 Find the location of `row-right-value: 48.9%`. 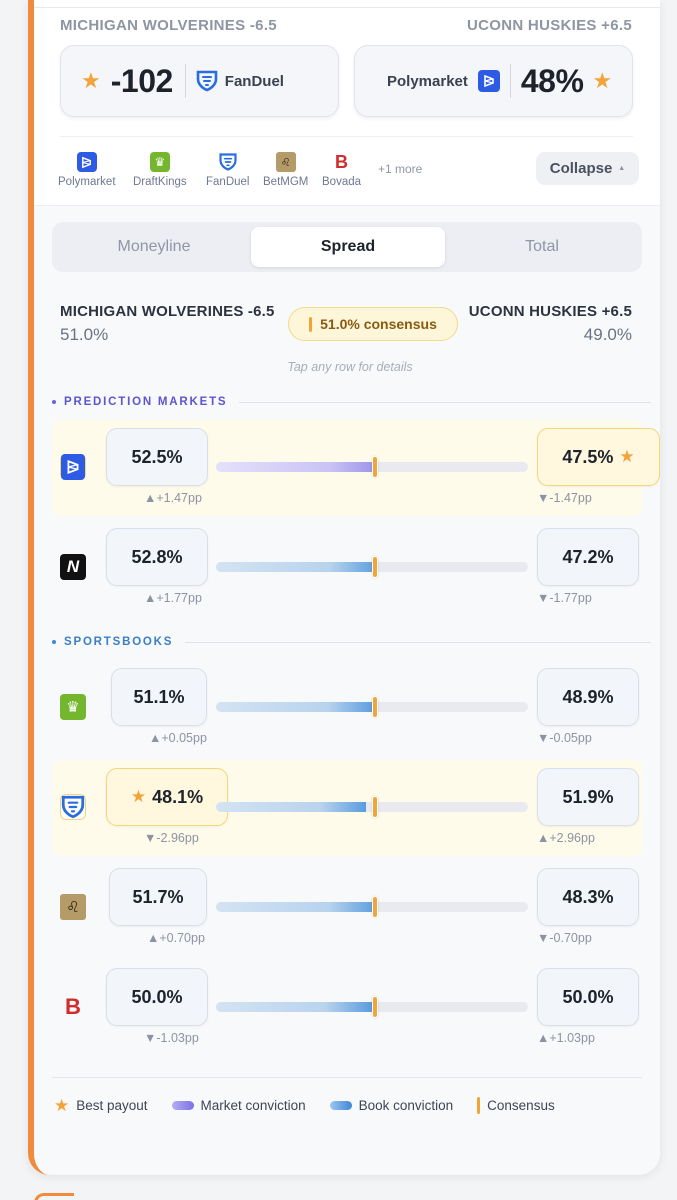

row-right-value: 48.9% is located at coordinates (588, 697).